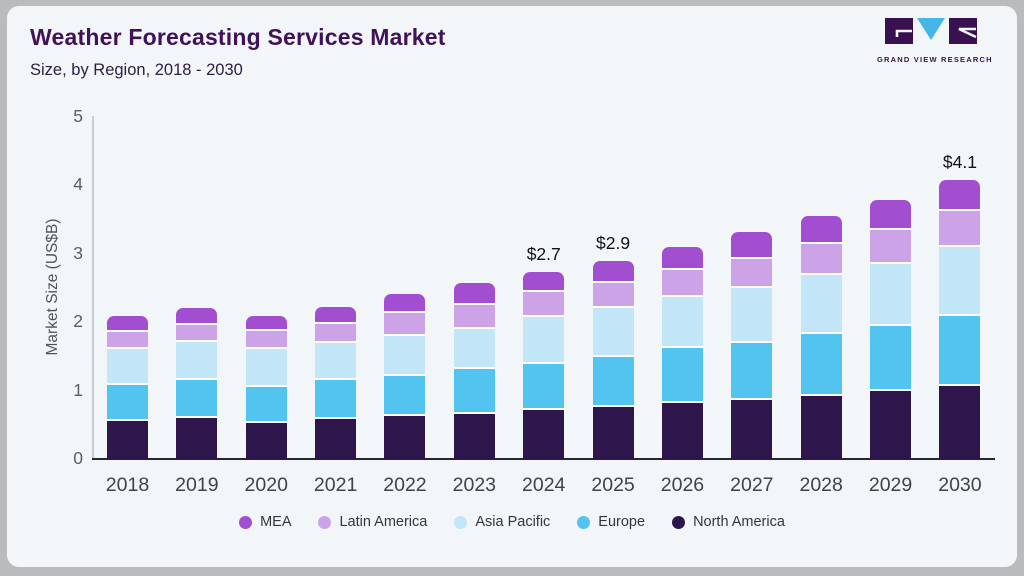  What do you see at coordinates (78, 184) in the screenshot?
I see `y-tick-label: 4` at bounding box center [78, 184].